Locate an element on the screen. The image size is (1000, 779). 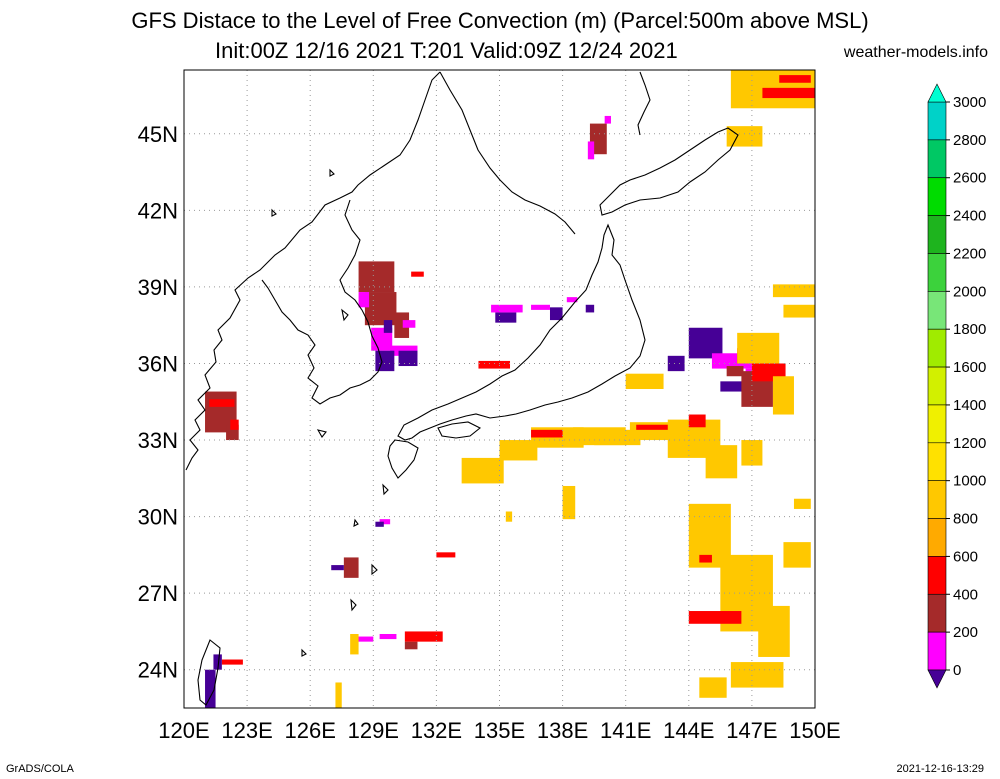
colorbar-label: 600 is located at coordinates (965, 556).